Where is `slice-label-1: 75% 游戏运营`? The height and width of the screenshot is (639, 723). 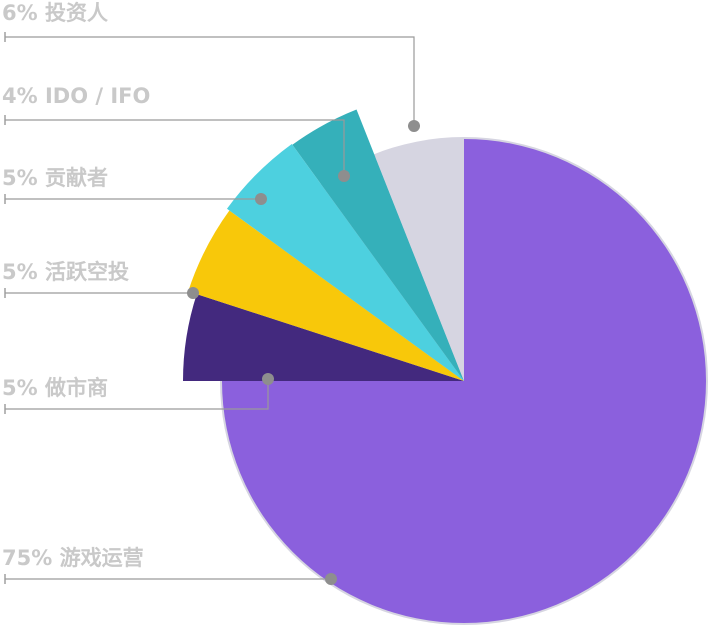
slice-label-1: 75% 游戏运营 is located at coordinates (73, 558).